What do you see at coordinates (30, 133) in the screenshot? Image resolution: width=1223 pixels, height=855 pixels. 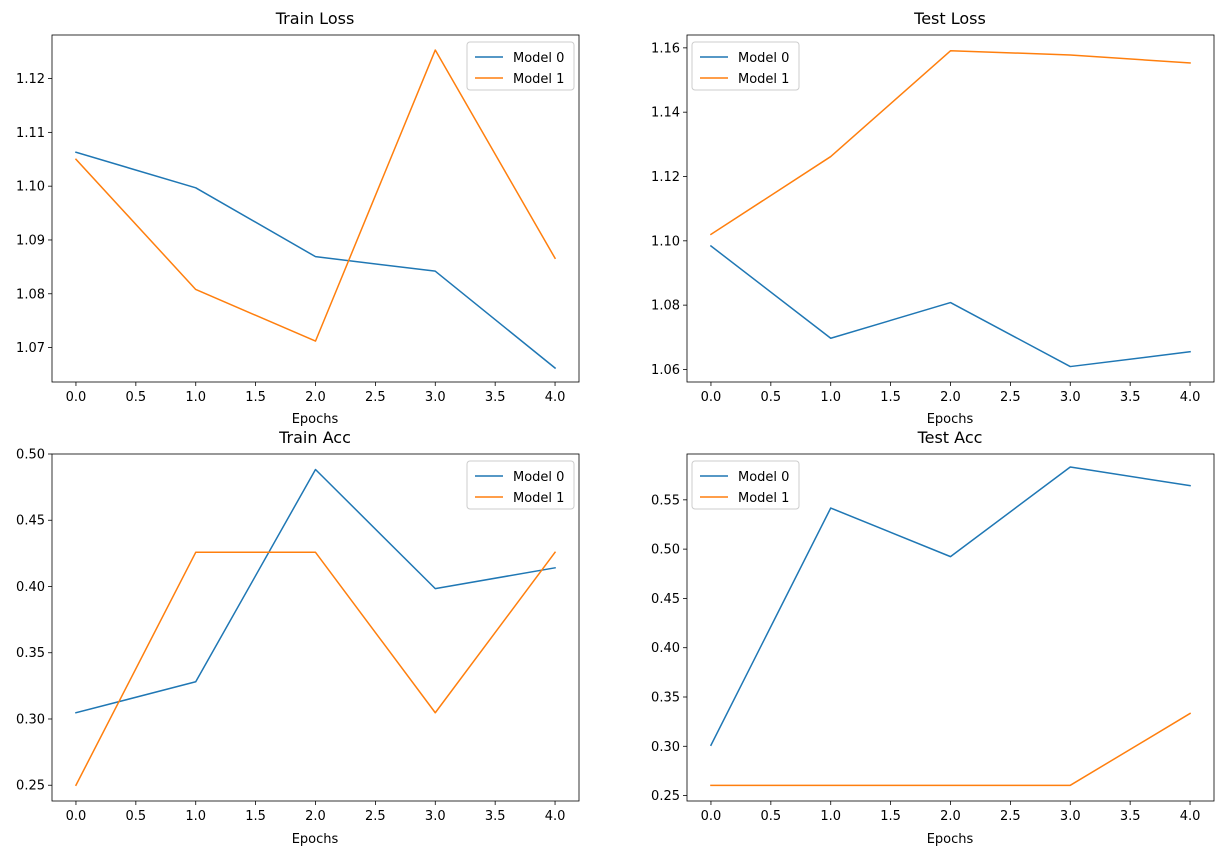 I see `y-tick-label: 1.11` at bounding box center [30, 133].